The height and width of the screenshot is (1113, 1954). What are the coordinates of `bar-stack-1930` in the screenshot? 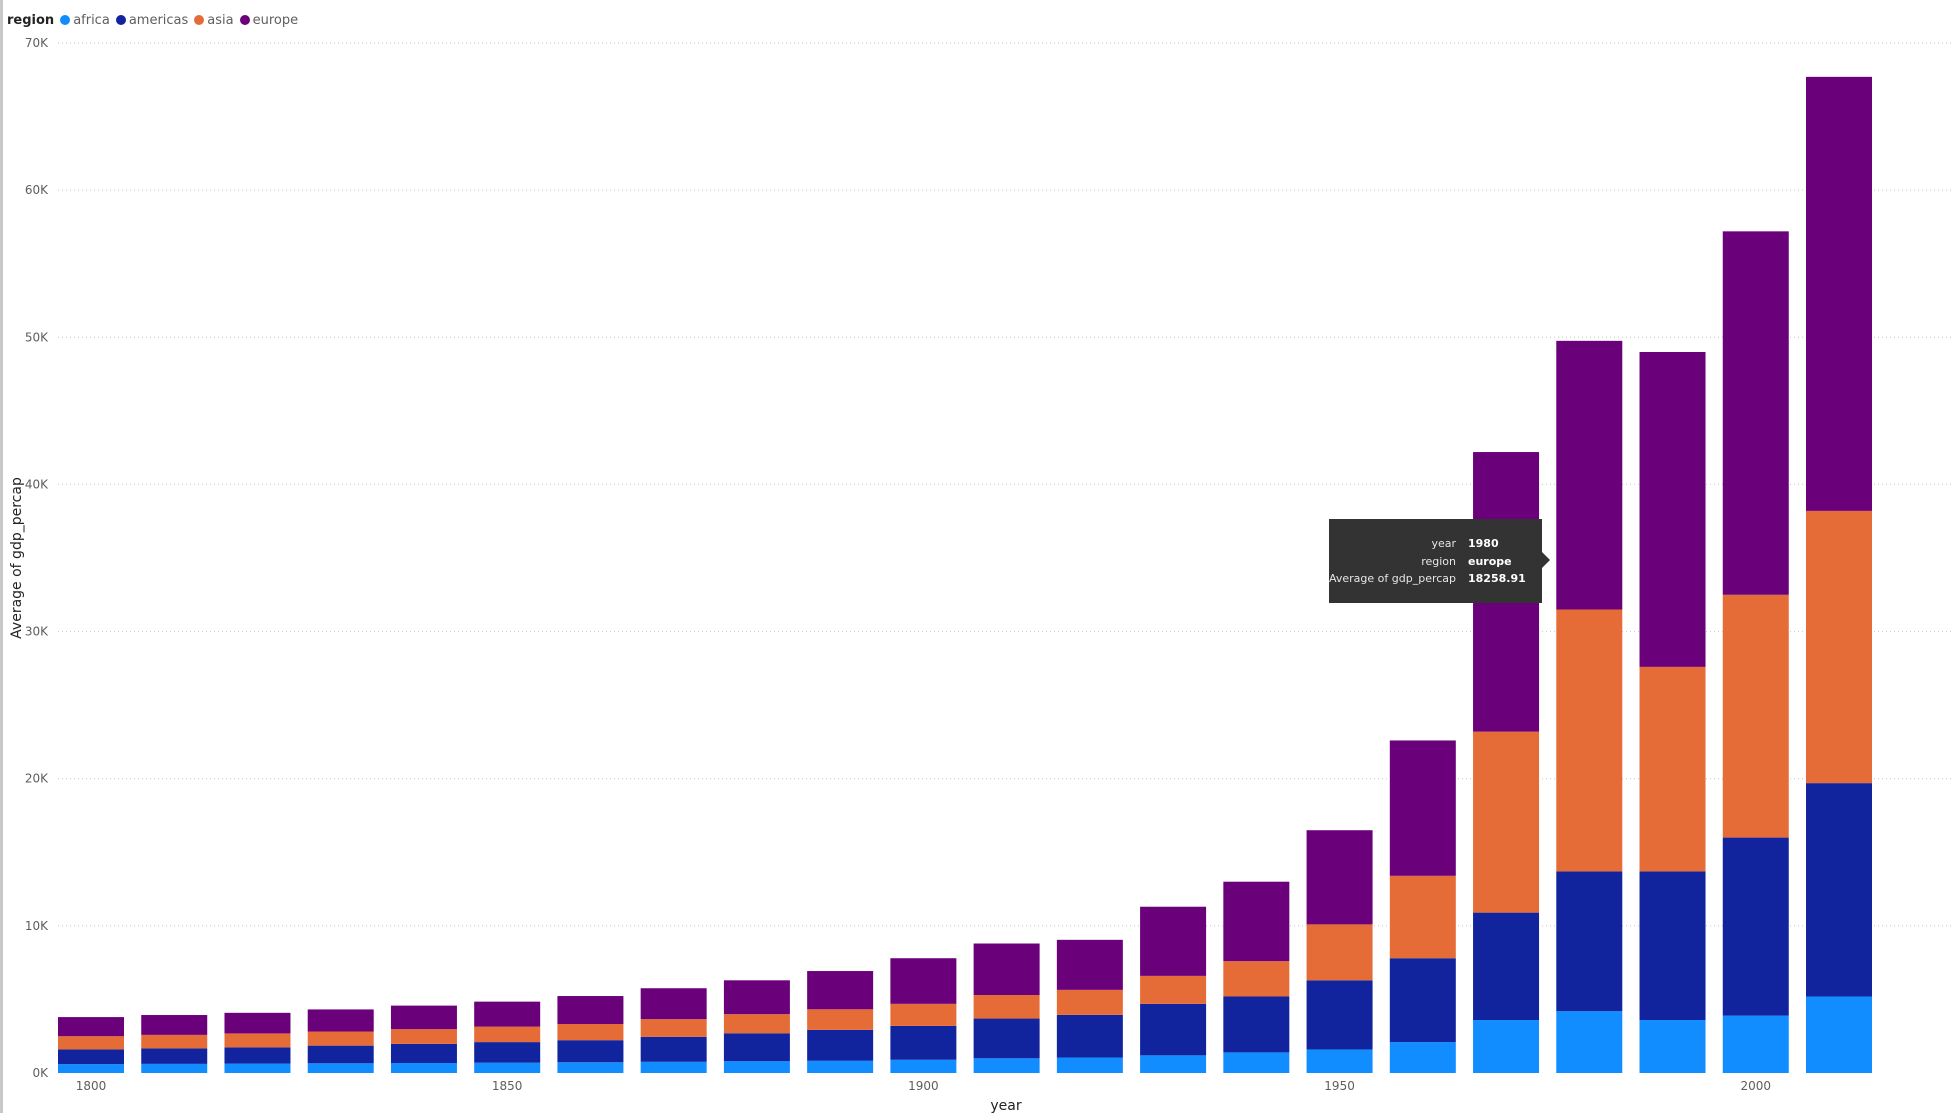 It's located at (1173, 989).